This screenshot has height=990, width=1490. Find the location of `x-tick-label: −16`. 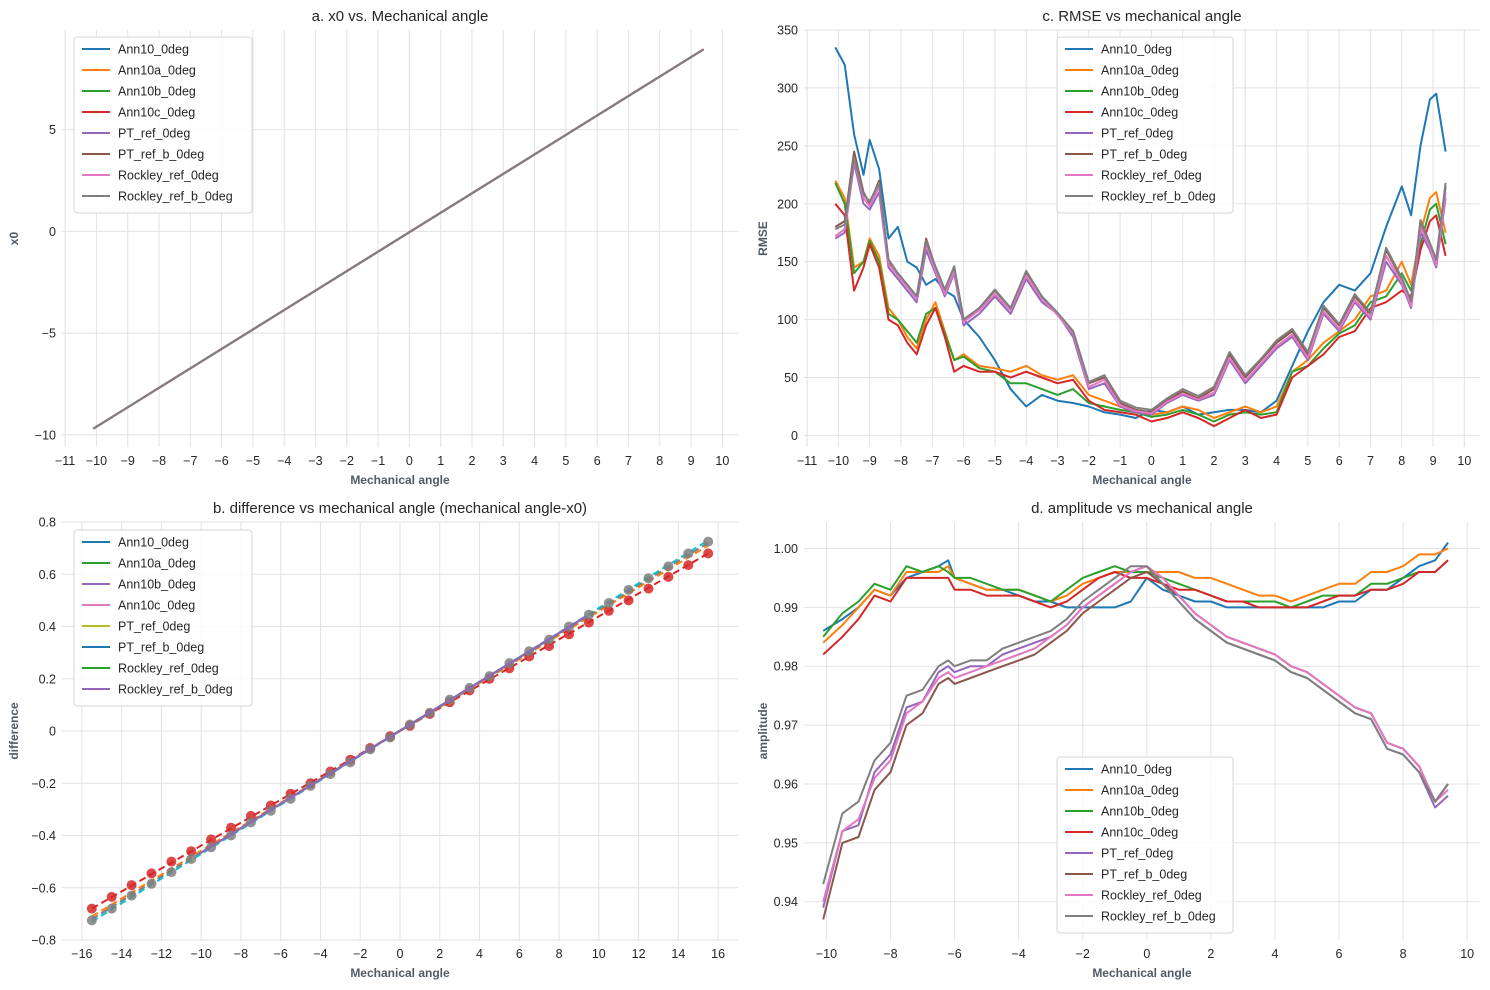

x-tick-label: −16 is located at coordinates (81, 954).